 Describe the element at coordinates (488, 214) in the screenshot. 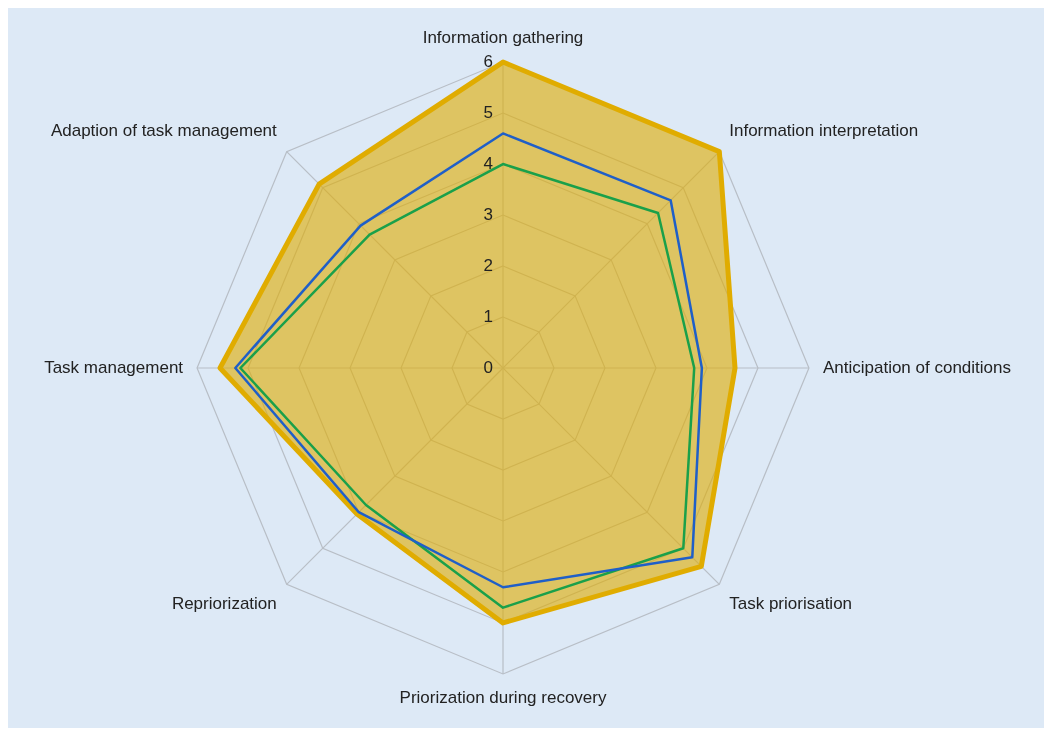

I see `y-tick-label: 3` at that location.